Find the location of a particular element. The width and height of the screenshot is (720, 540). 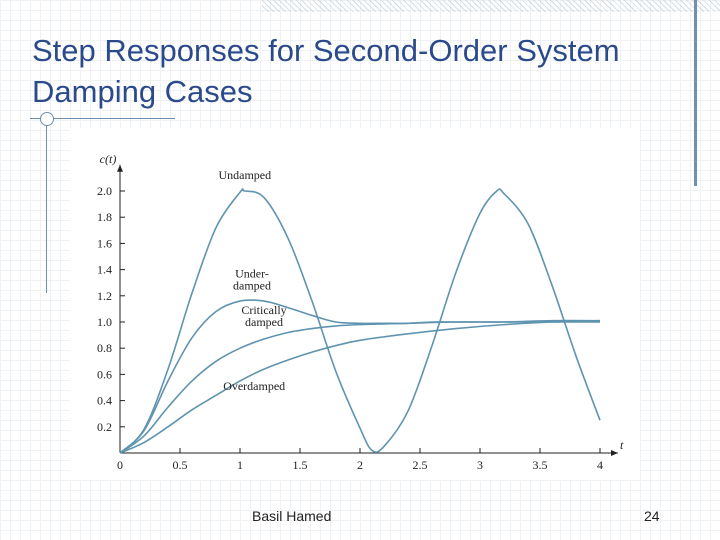

footer-author: Basil Hamed is located at coordinates (292, 516).